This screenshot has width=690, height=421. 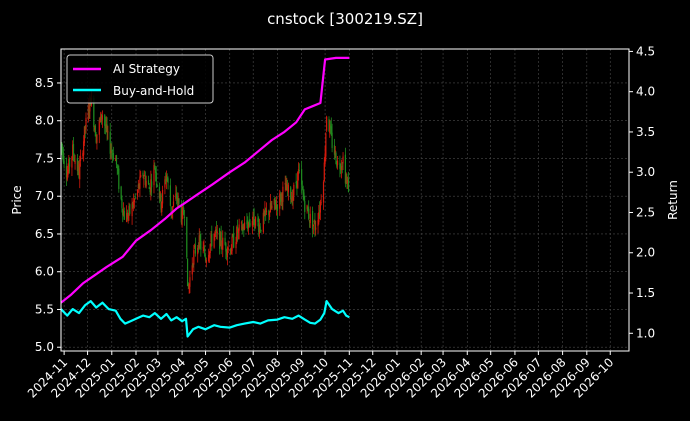 I want to click on return-axis-label: Return, so click(x=673, y=200).